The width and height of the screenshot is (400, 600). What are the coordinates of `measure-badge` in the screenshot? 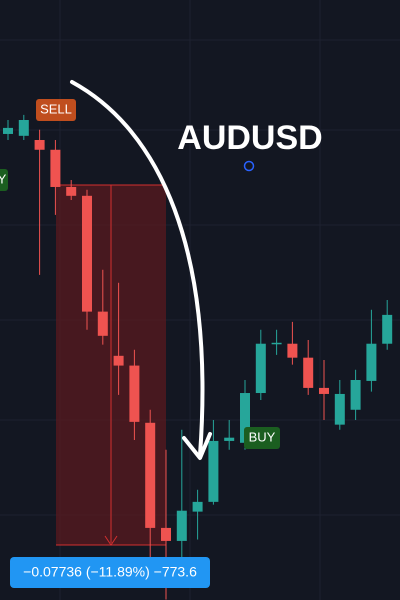 It's located at (110, 572).